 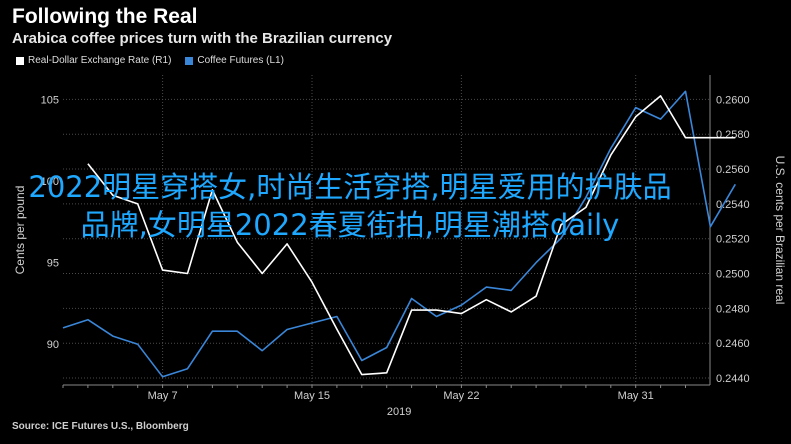 What do you see at coordinates (20, 60) in the screenshot?
I see `legend-swatch-exchange-rate` at bounding box center [20, 60].